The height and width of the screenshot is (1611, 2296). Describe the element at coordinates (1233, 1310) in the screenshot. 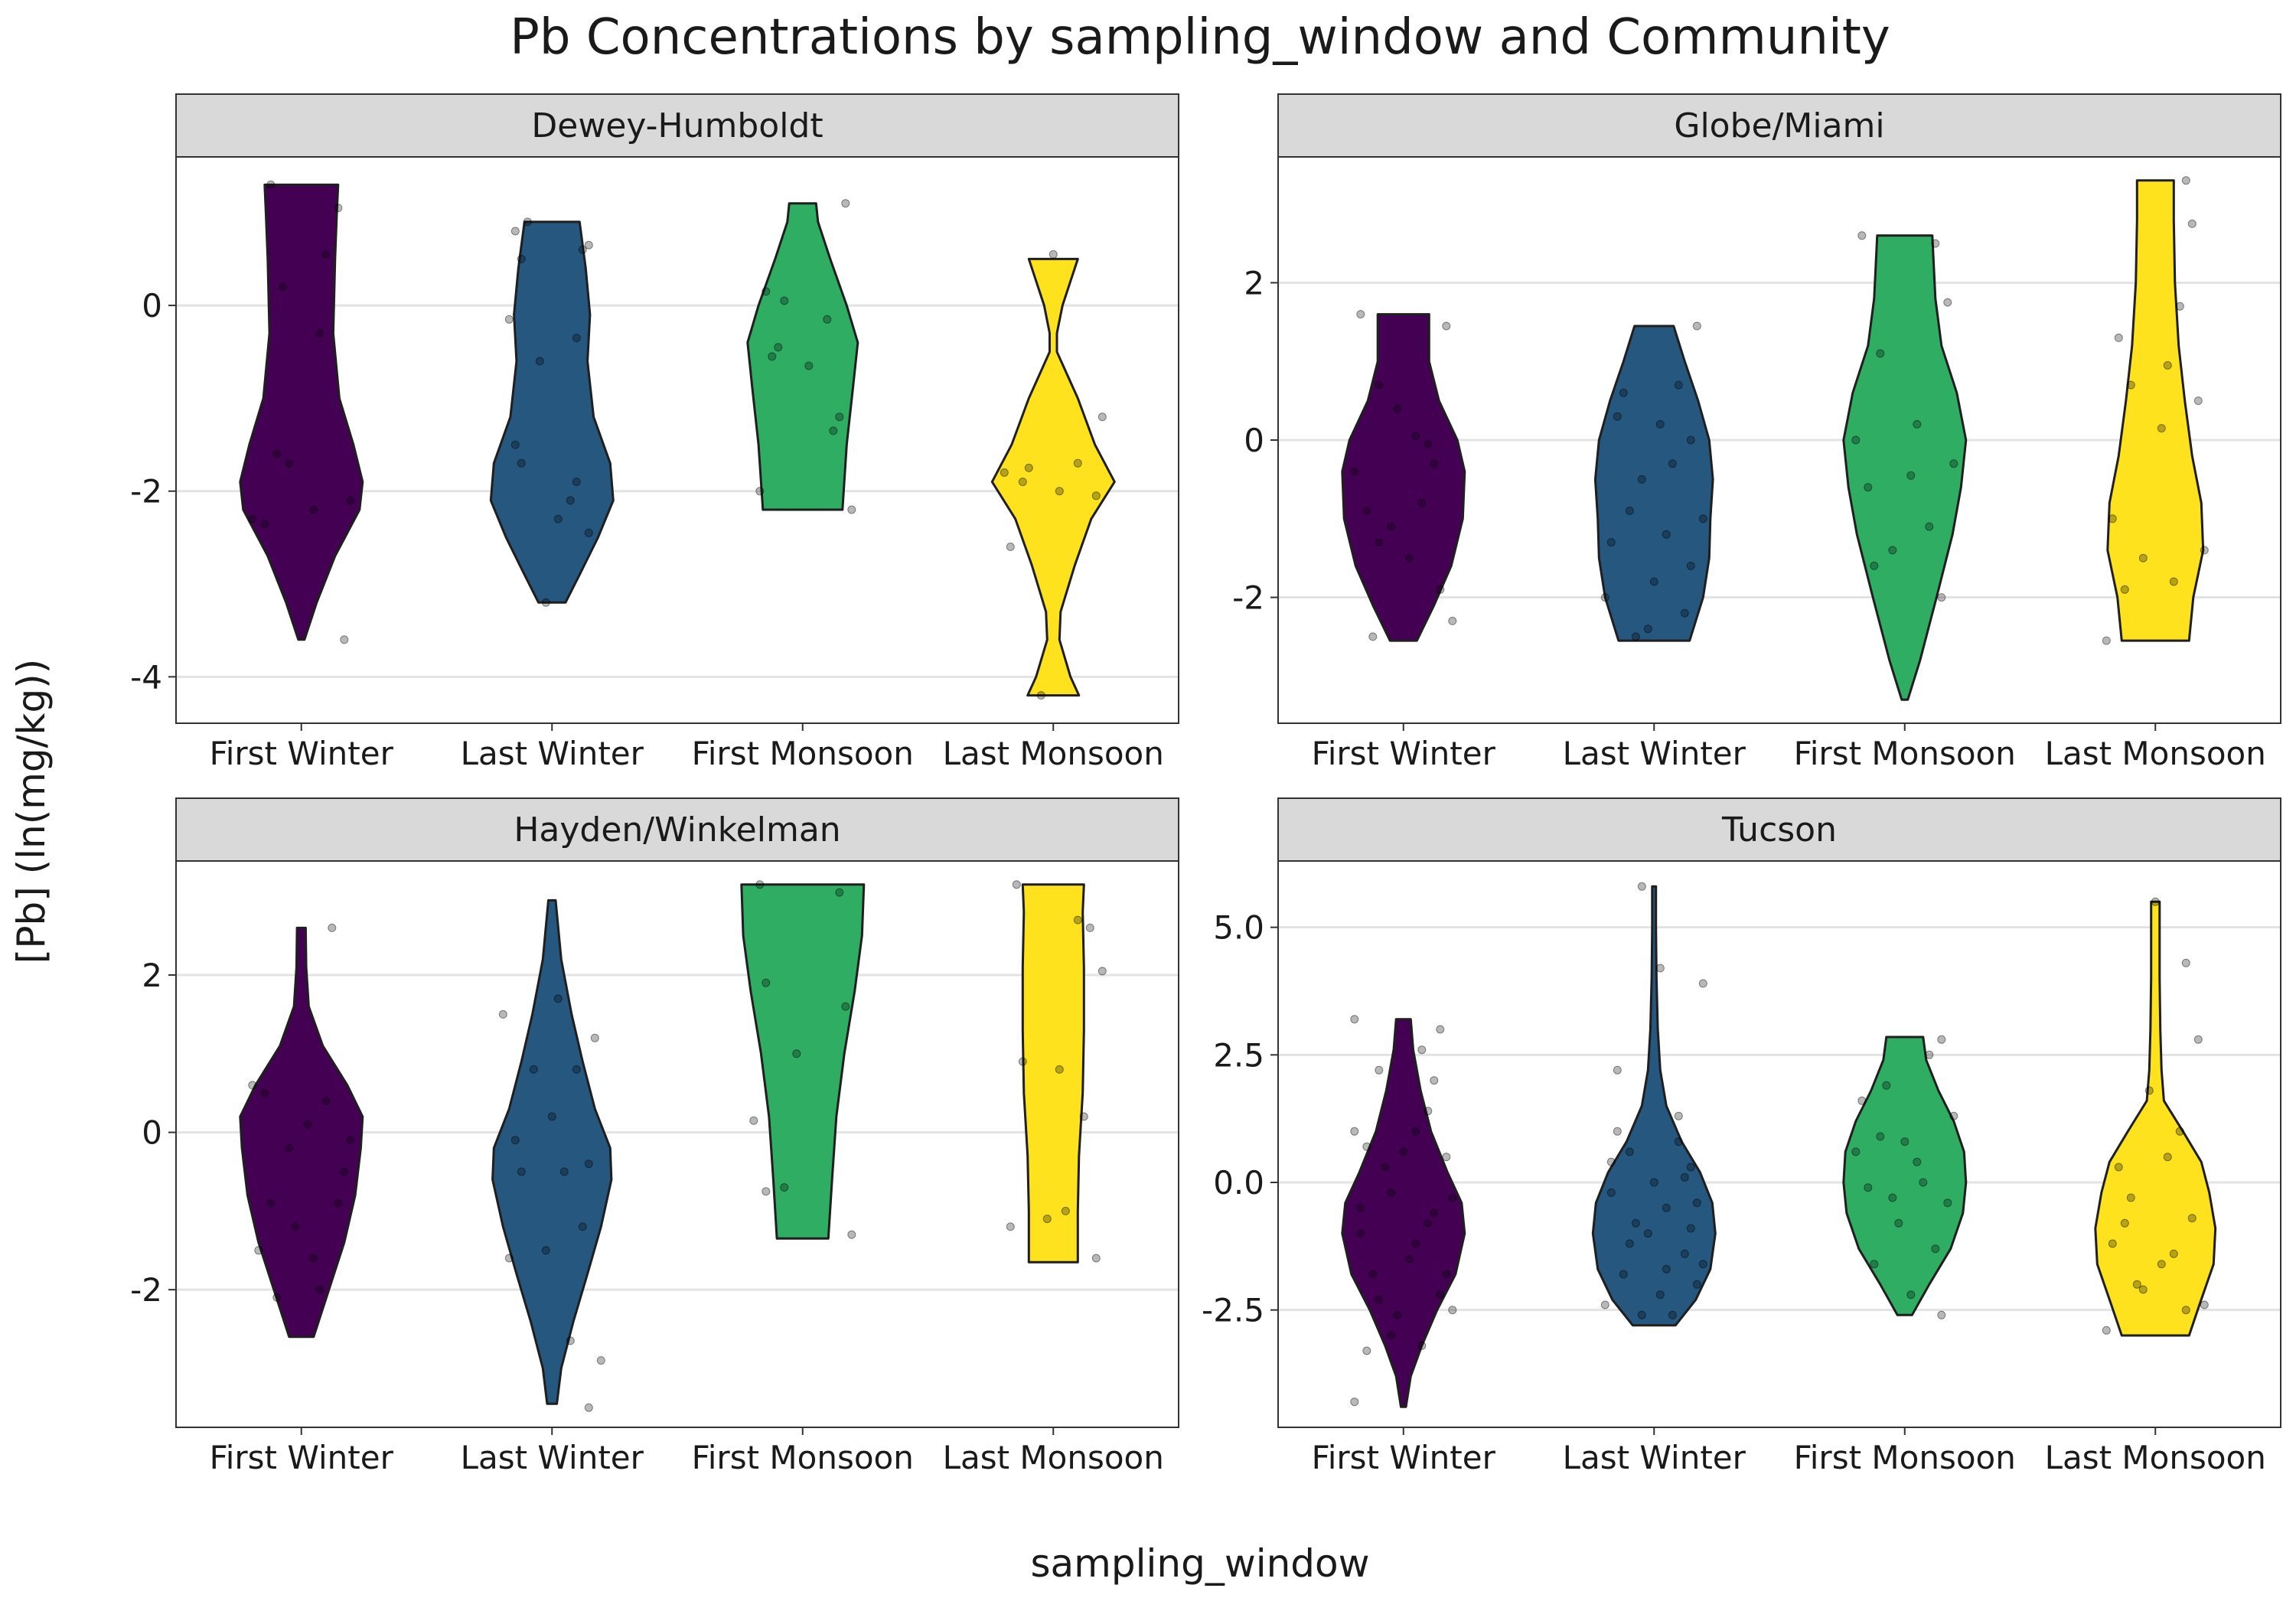

I see `y-tick-label: -2.5` at that location.